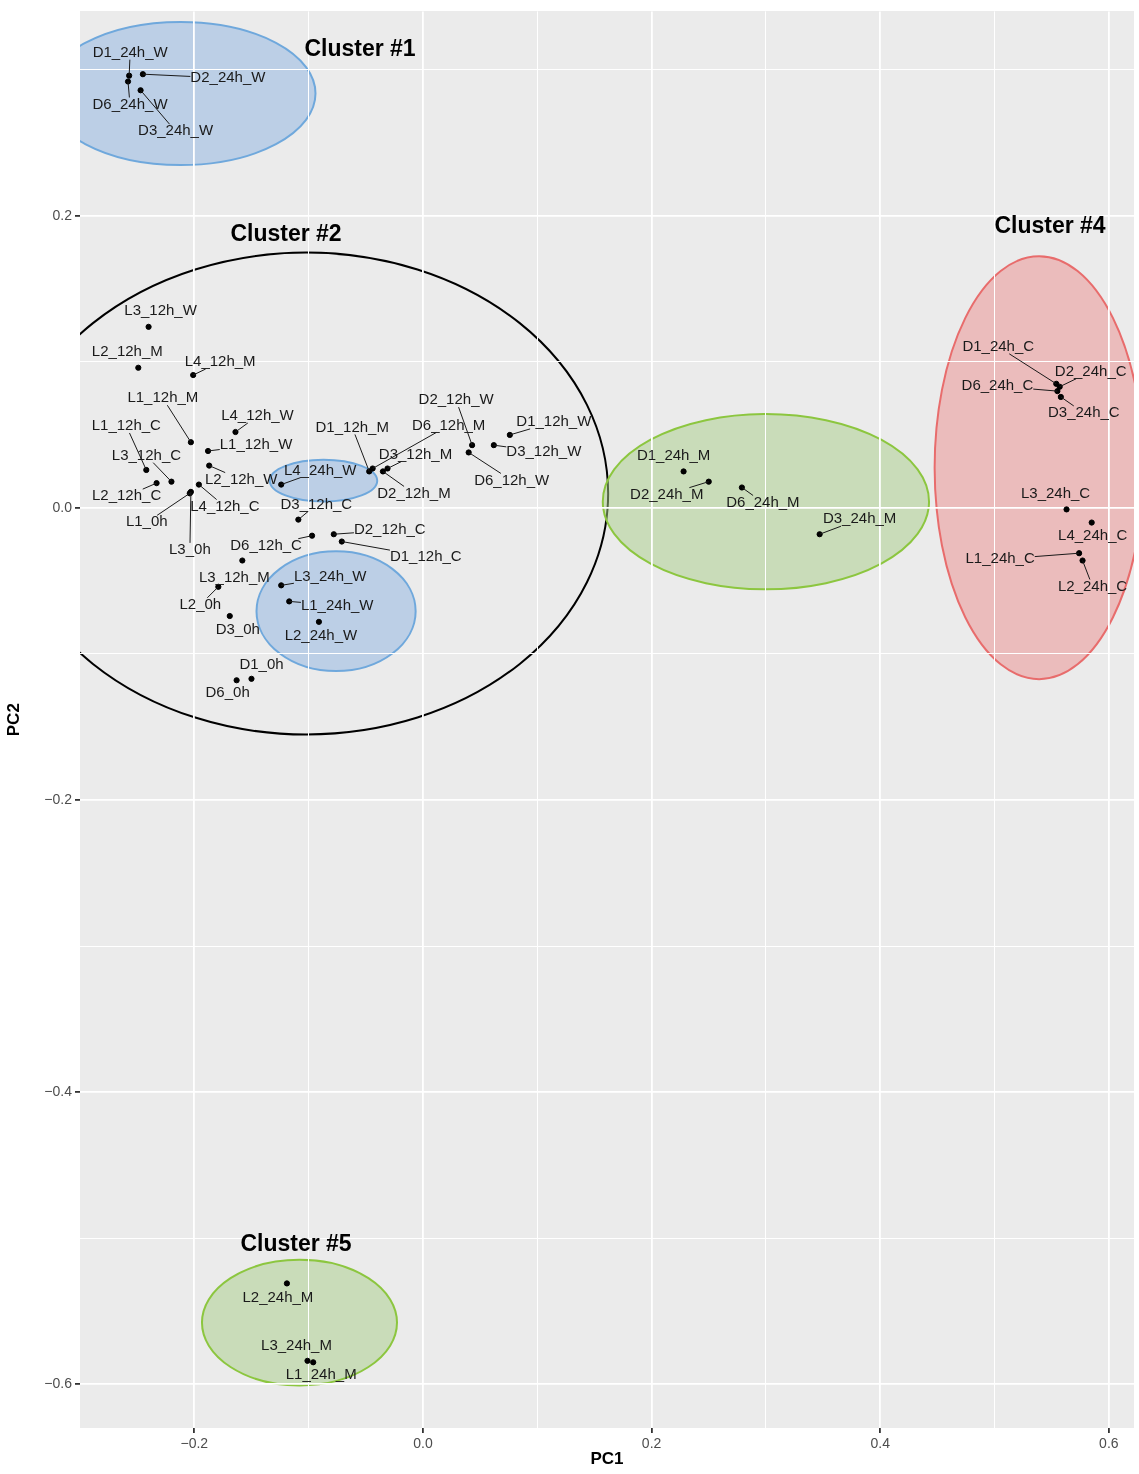 This screenshot has width=1139, height=1474. I want to click on data-label: D3_0h, so click(237, 629).